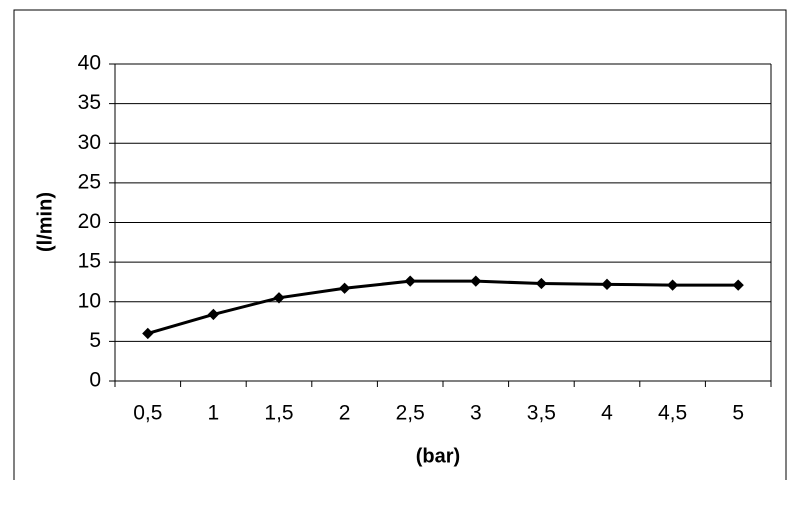 The width and height of the screenshot is (800, 506). What do you see at coordinates (672, 413) in the screenshot?
I see `x-tick-label: 4,5` at bounding box center [672, 413].